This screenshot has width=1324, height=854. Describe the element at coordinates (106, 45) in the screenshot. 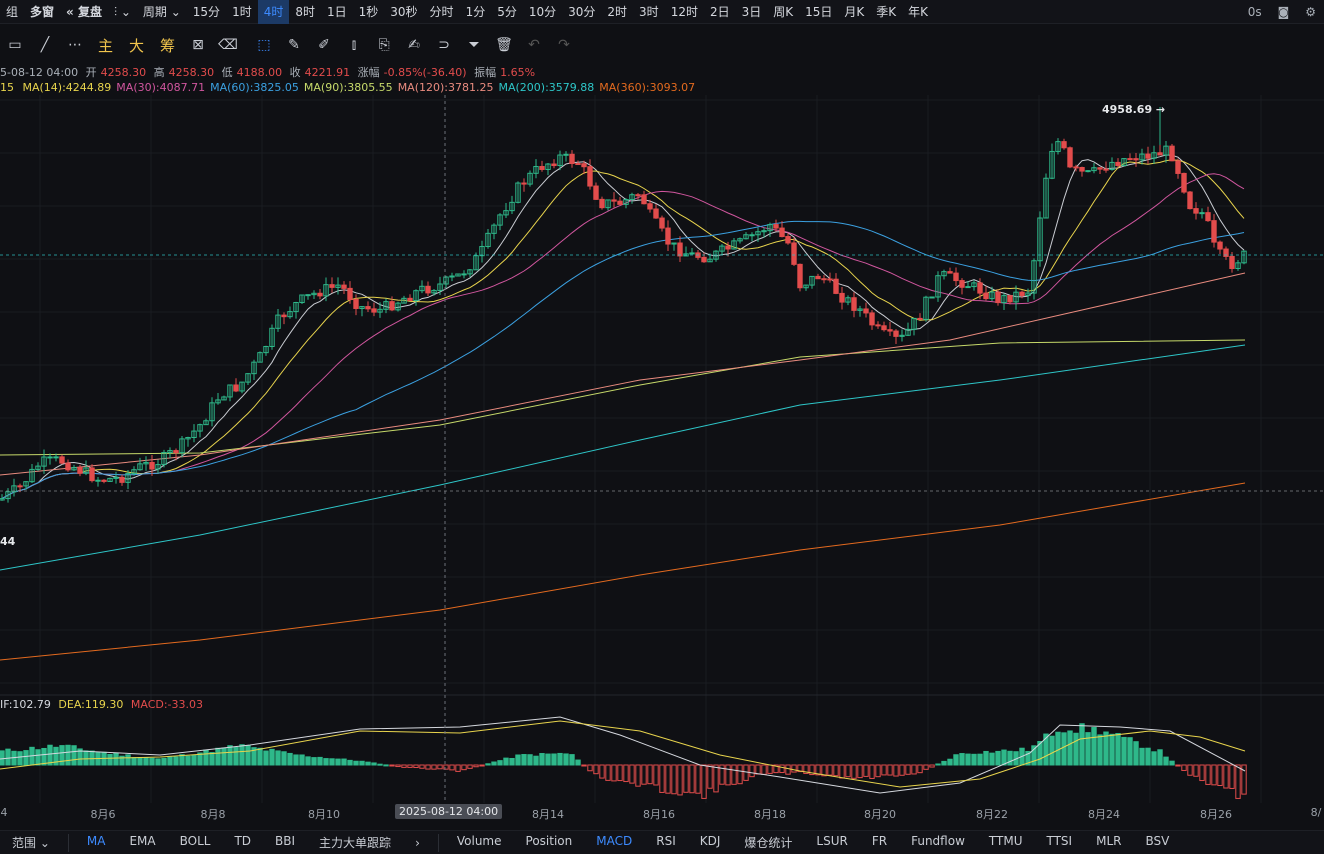

I see `chip-main: 主` at that location.